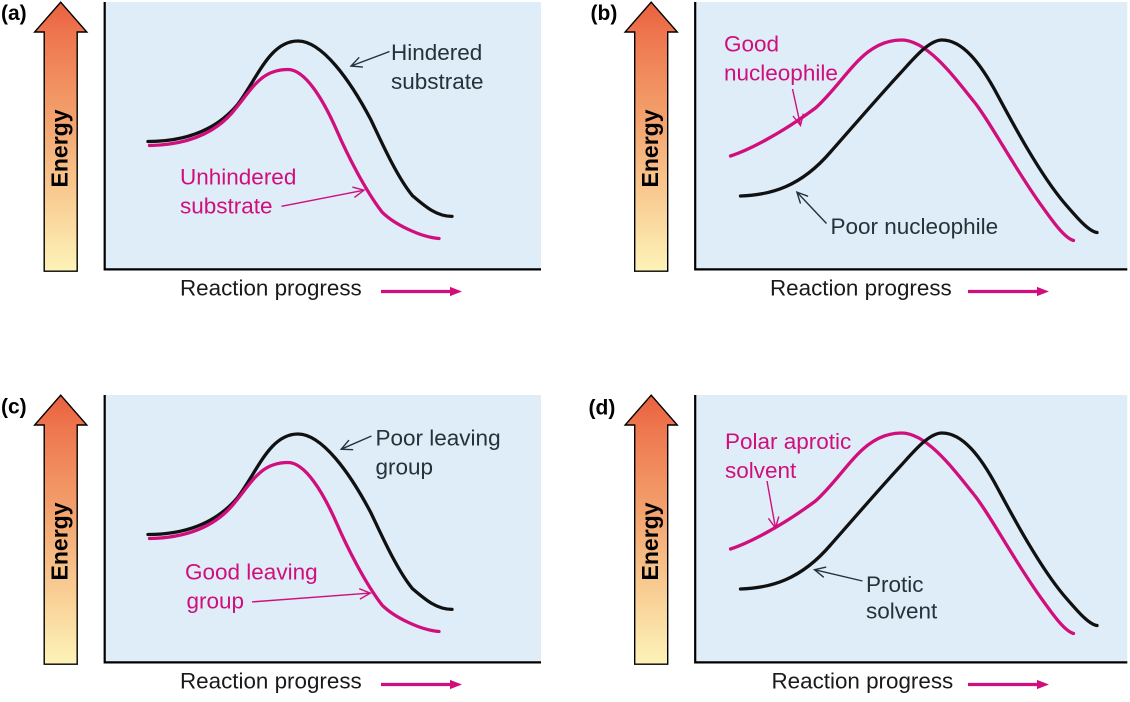 The height and width of the screenshot is (702, 1130). What do you see at coordinates (788, 441) in the screenshot?
I see `svg-text: Polar aprotic` at bounding box center [788, 441].